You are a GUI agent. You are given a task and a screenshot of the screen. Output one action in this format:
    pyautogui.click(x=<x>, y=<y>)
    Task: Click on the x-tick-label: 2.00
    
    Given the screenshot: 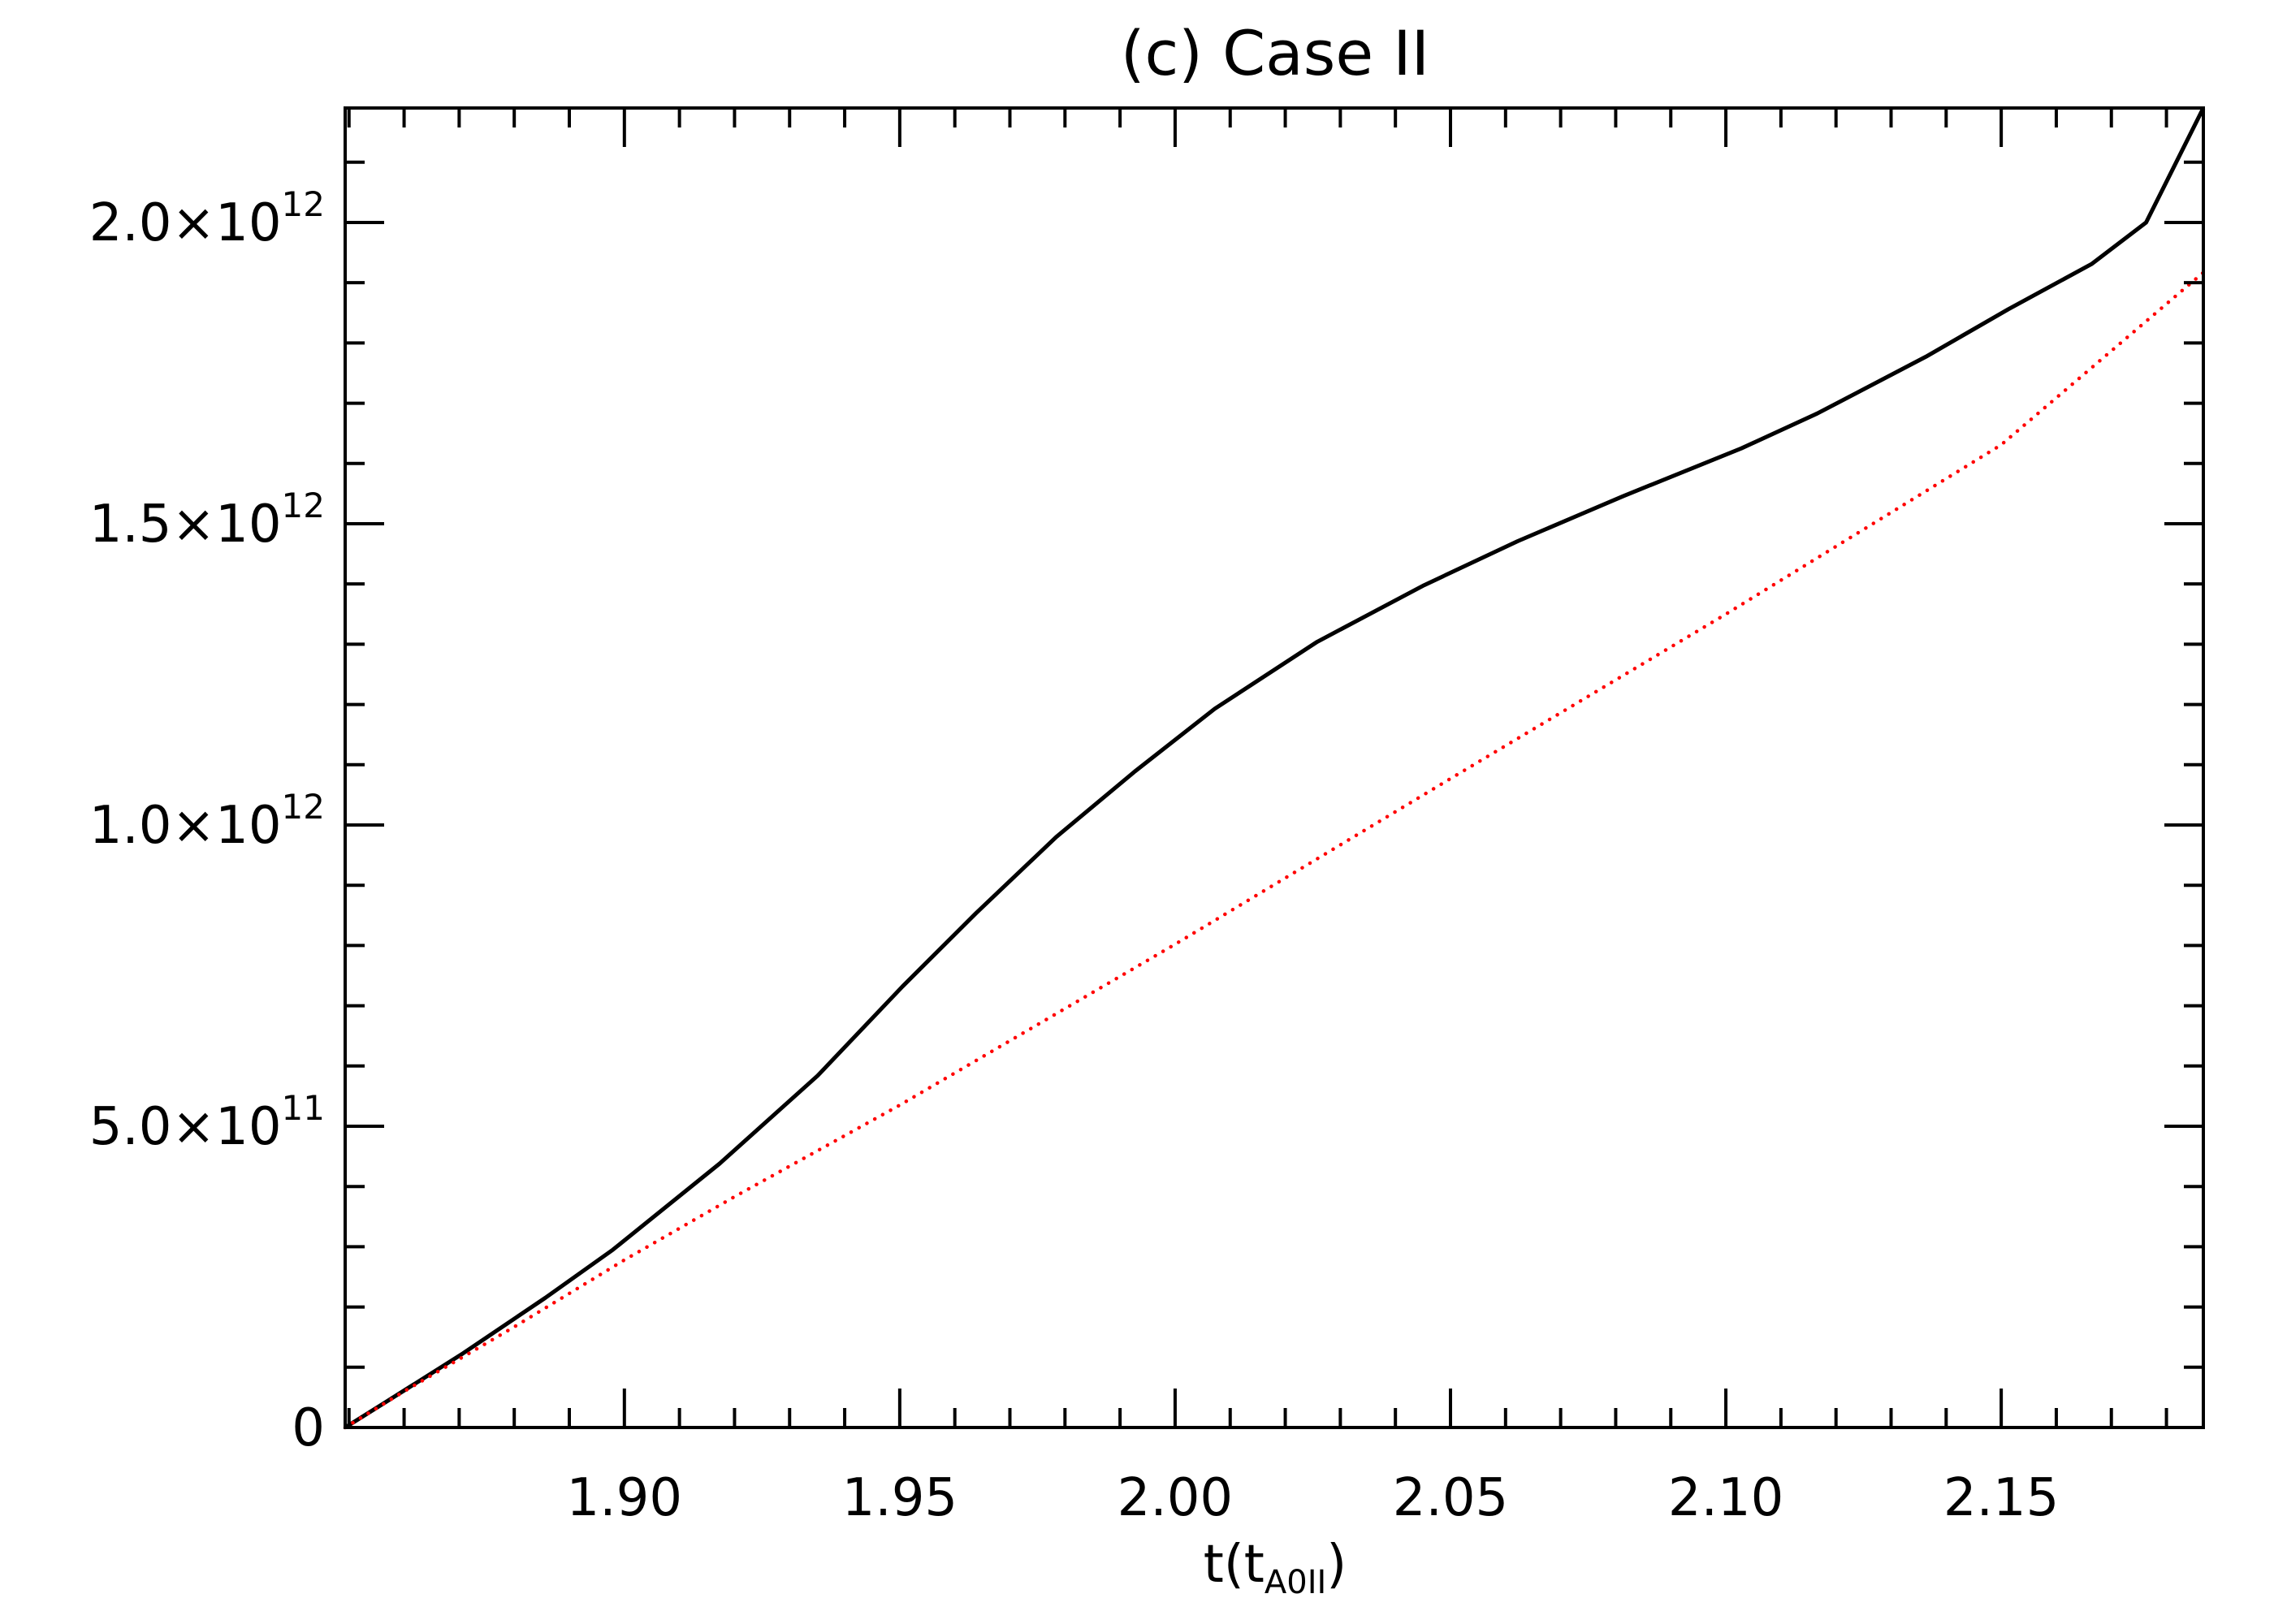 What is the action you would take?
    pyautogui.click(x=1176, y=1498)
    